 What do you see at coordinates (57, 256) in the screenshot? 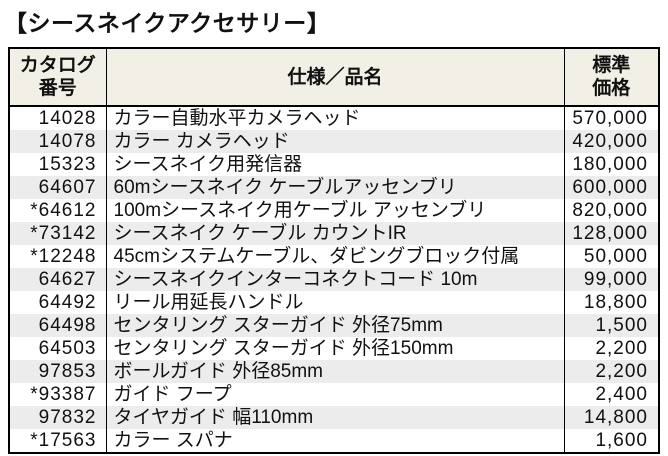
I see `catalog-number-cell: *12248` at bounding box center [57, 256].